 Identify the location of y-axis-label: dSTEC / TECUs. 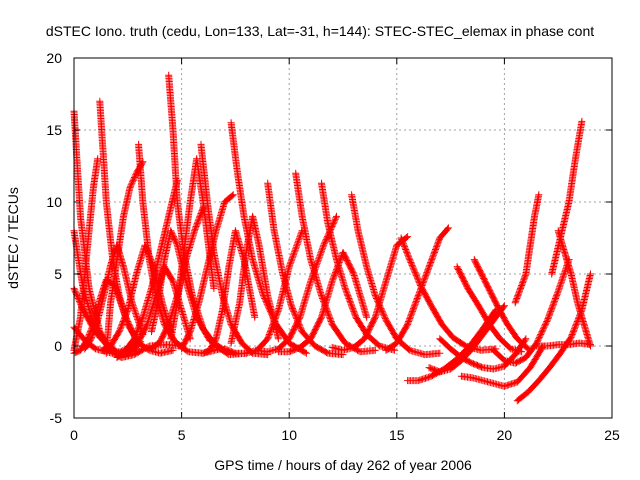
(13, 238).